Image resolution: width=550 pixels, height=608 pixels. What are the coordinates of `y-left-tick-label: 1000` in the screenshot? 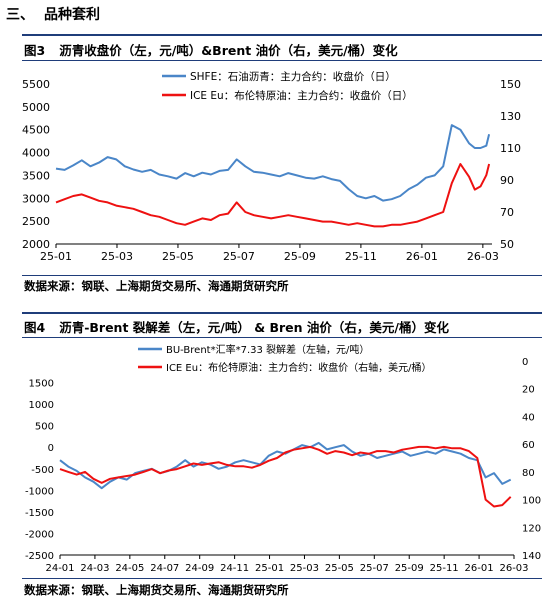 It's located at (41, 405).